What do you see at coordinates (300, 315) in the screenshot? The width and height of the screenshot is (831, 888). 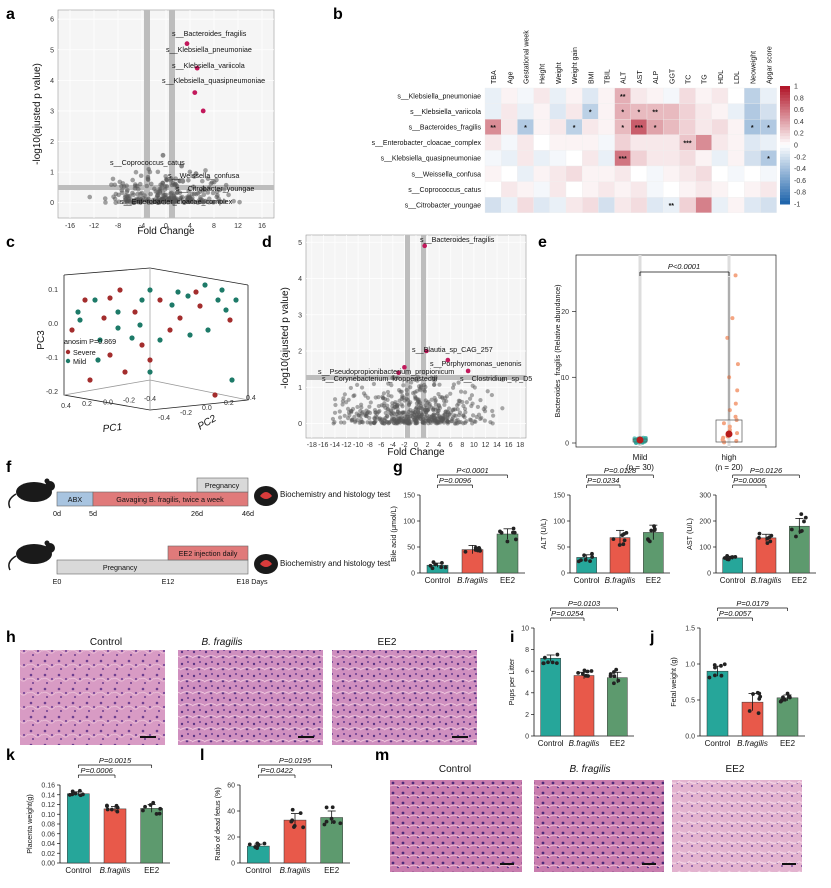 I see `panel-d-ytick: 3` at bounding box center [300, 315].